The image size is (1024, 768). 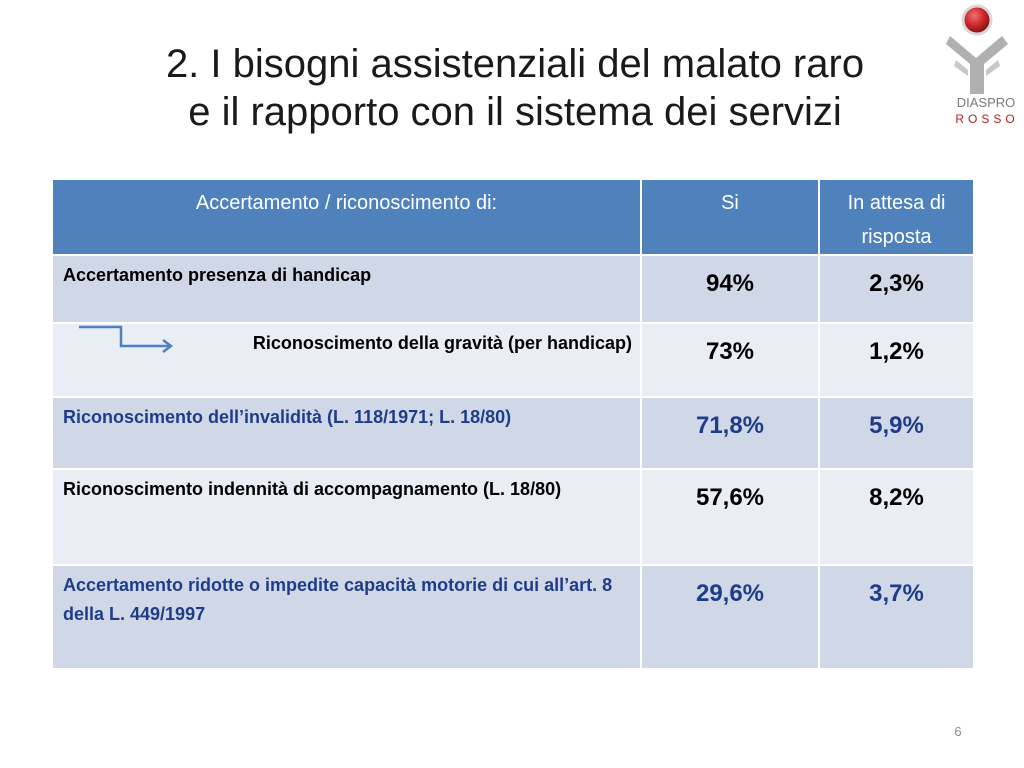 What do you see at coordinates (896, 593) in the screenshot?
I see `row-attesa-value: 3,7%` at bounding box center [896, 593].